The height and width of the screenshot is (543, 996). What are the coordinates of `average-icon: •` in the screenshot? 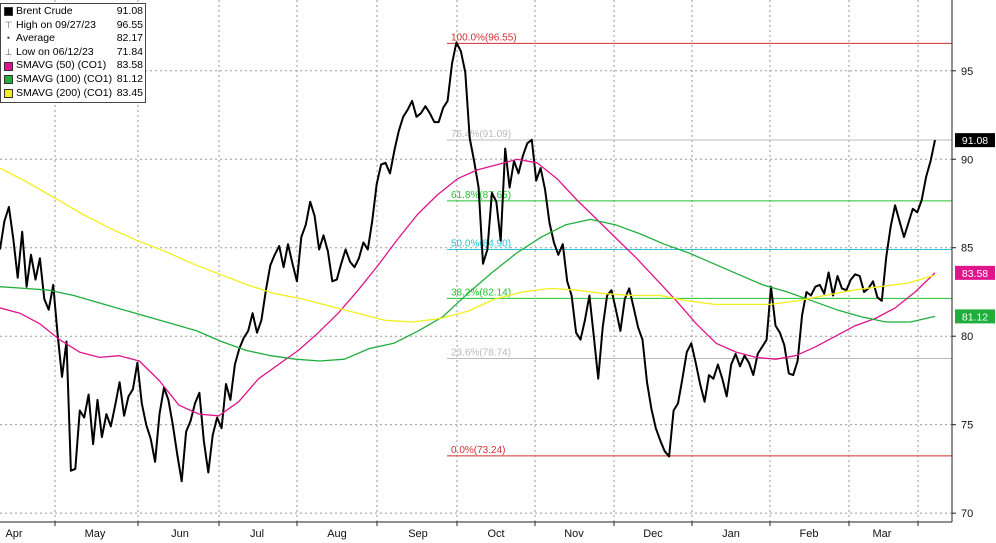 It's located at (8, 38).